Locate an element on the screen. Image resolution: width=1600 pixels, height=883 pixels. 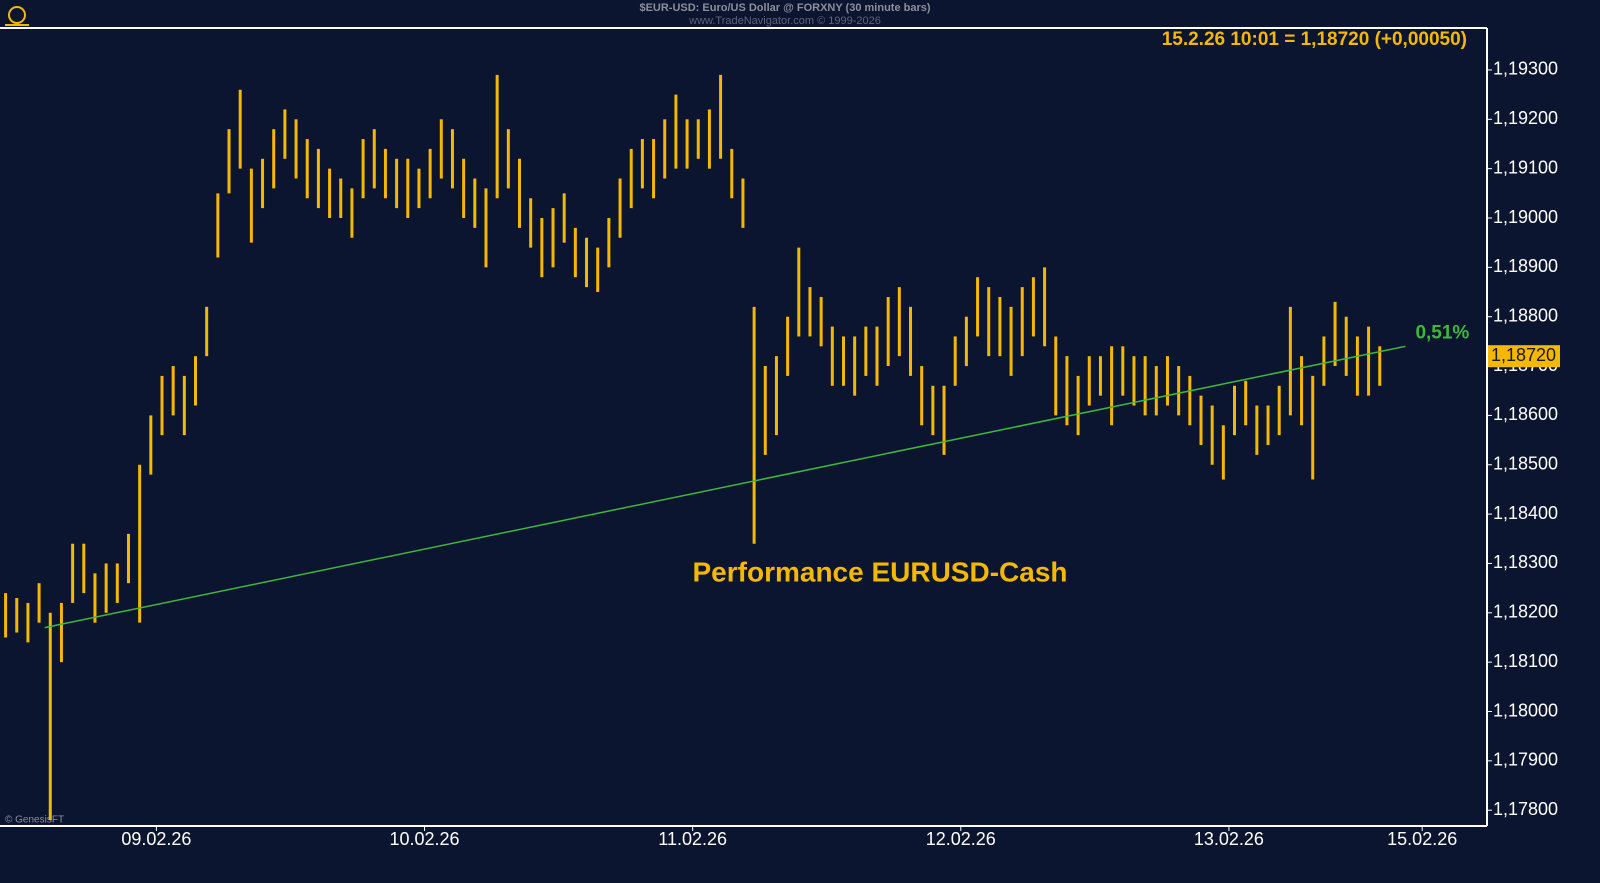
last-price-label: 1,18720 is located at coordinates (1523, 355).